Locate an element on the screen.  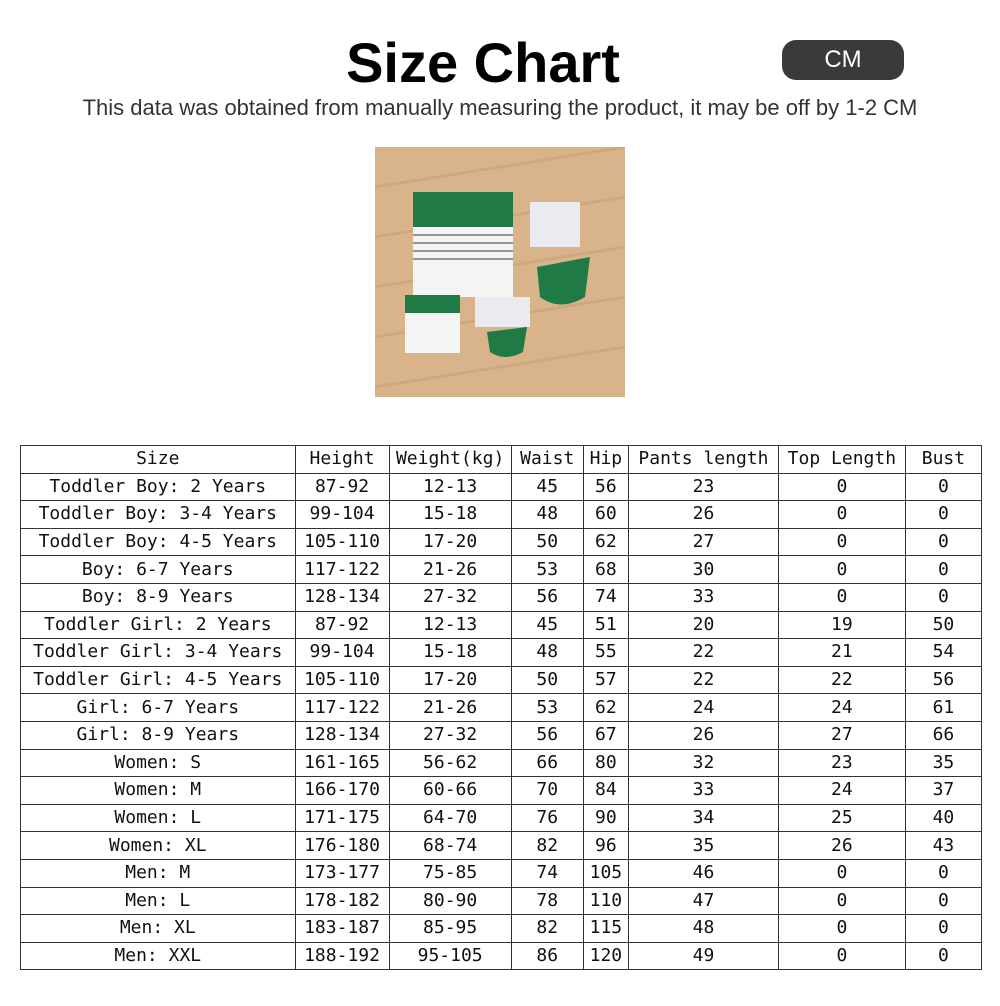
table-cell: 34 is located at coordinates (703, 818).